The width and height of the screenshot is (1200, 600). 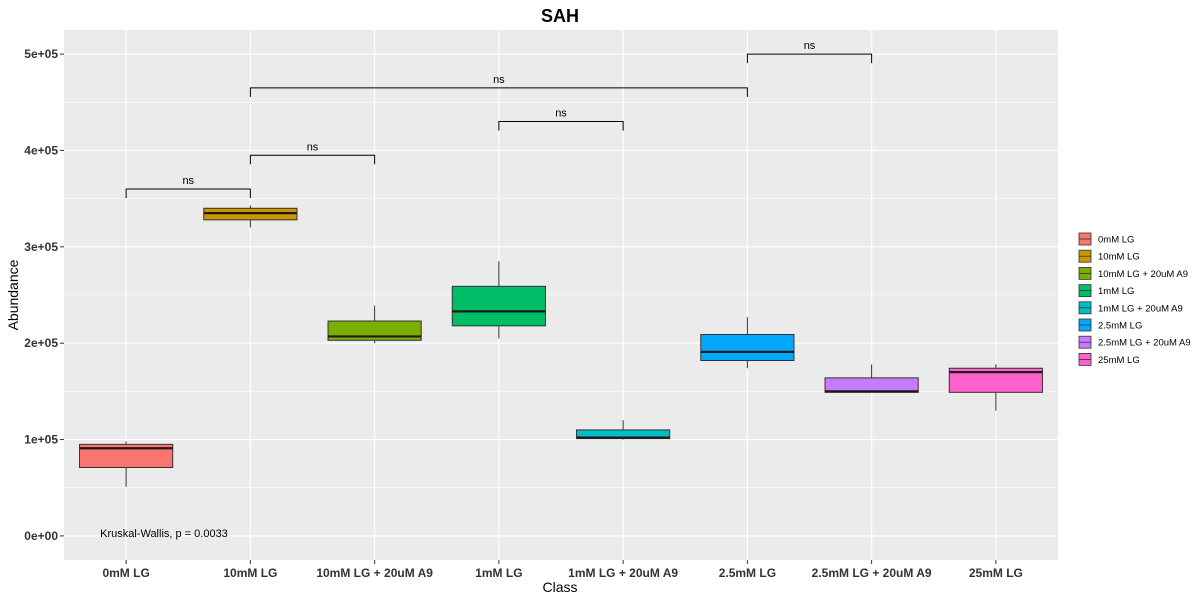 I want to click on legend-label: 2.5mM LG + 20uM A9, so click(x=1144, y=343).